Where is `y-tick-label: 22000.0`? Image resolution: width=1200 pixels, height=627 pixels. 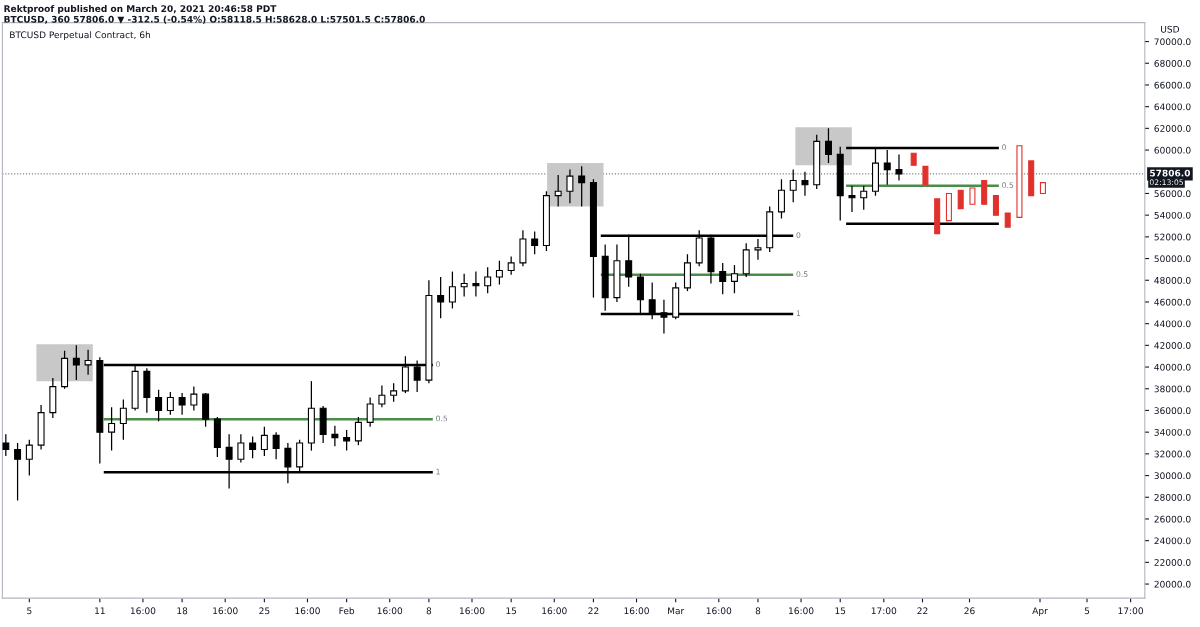 y-tick-label: 22000.0 is located at coordinates (1172, 562).